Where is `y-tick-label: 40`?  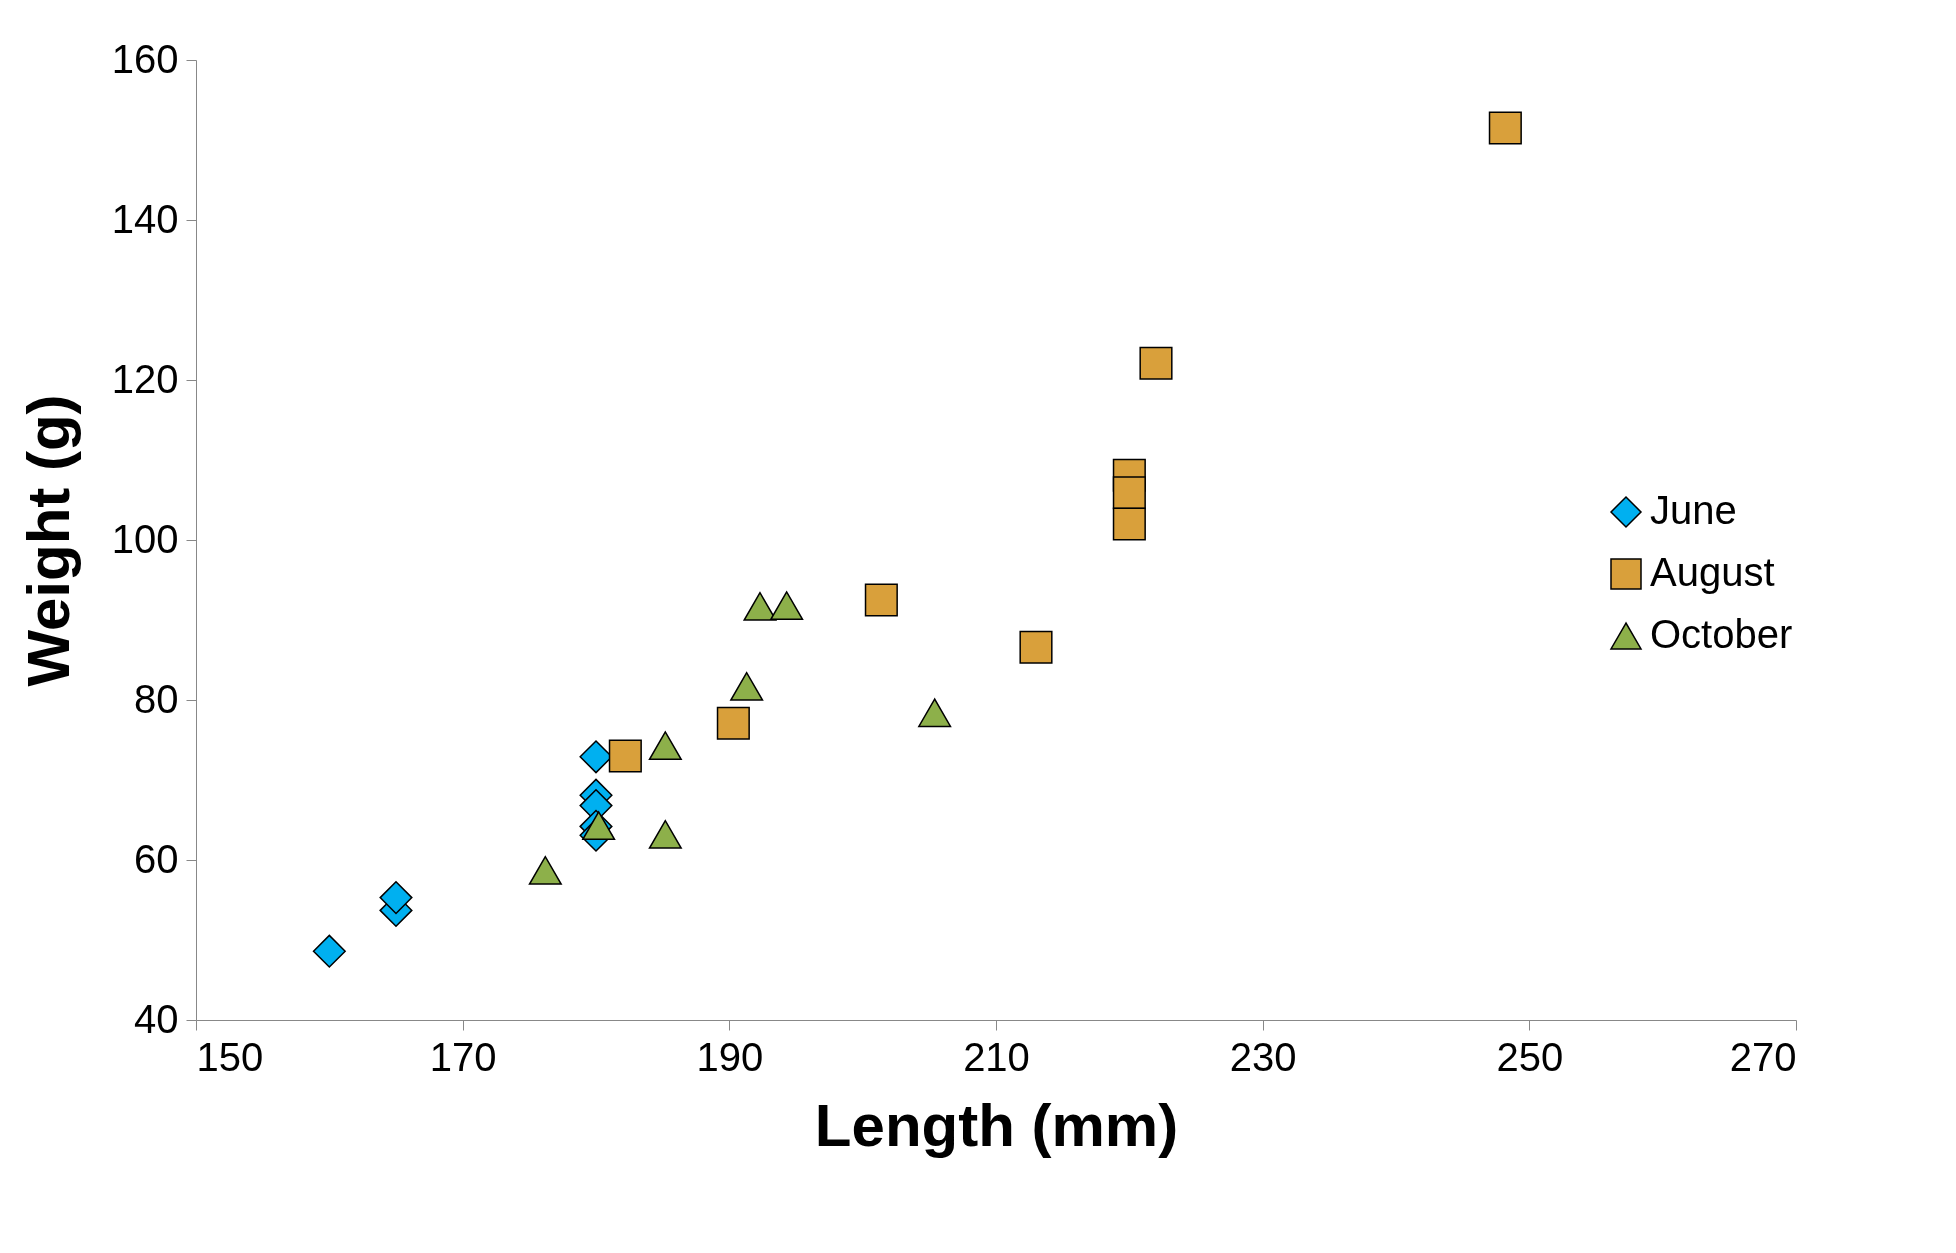
y-tick-label: 40 is located at coordinates (156, 1018).